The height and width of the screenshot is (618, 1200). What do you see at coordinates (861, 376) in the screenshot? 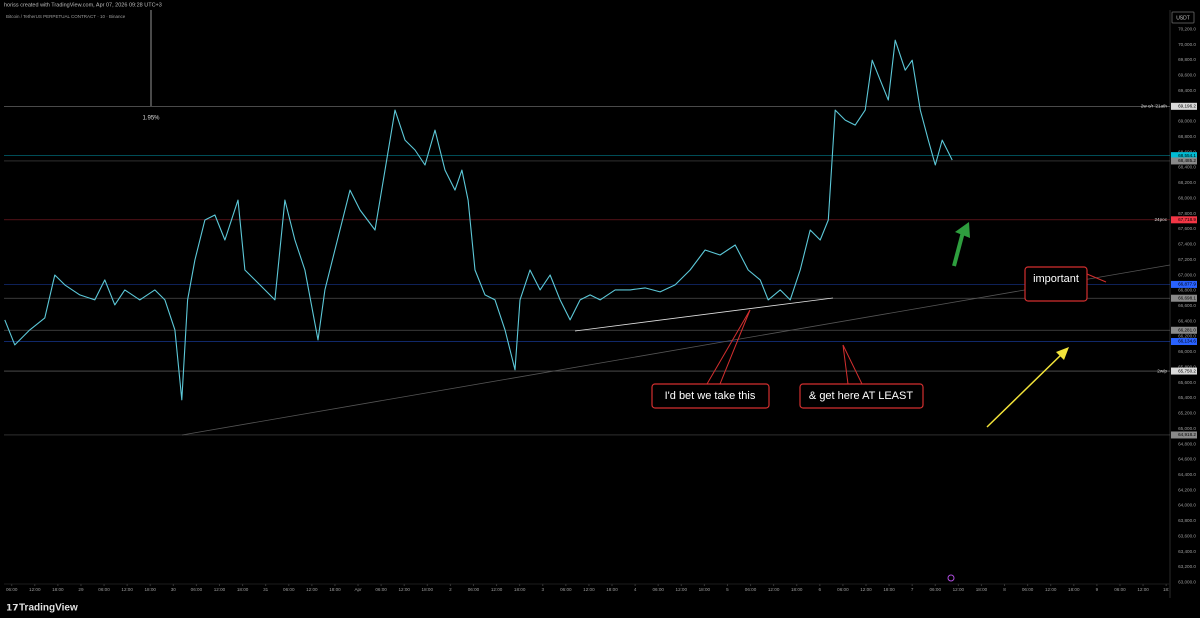
I see `callout-get-here: & get here AT LEAST` at bounding box center [861, 376].